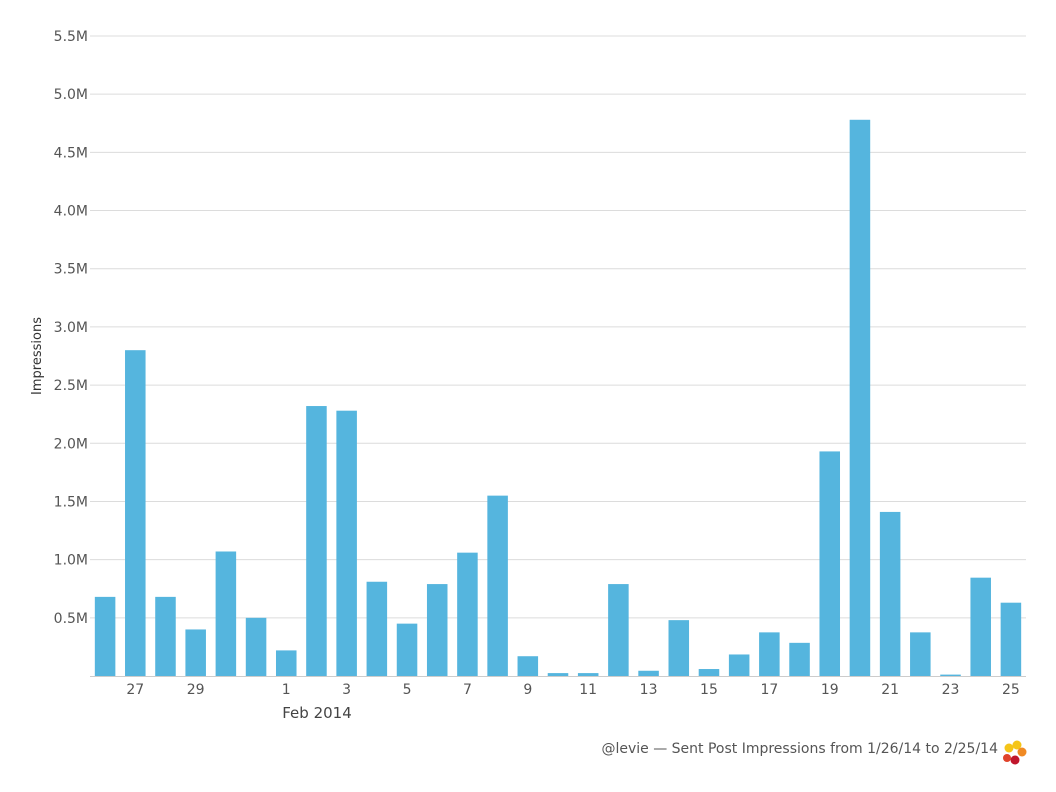  Describe the element at coordinates (71, 37) in the screenshot. I see `y-tick-label: 5.5M` at that location.